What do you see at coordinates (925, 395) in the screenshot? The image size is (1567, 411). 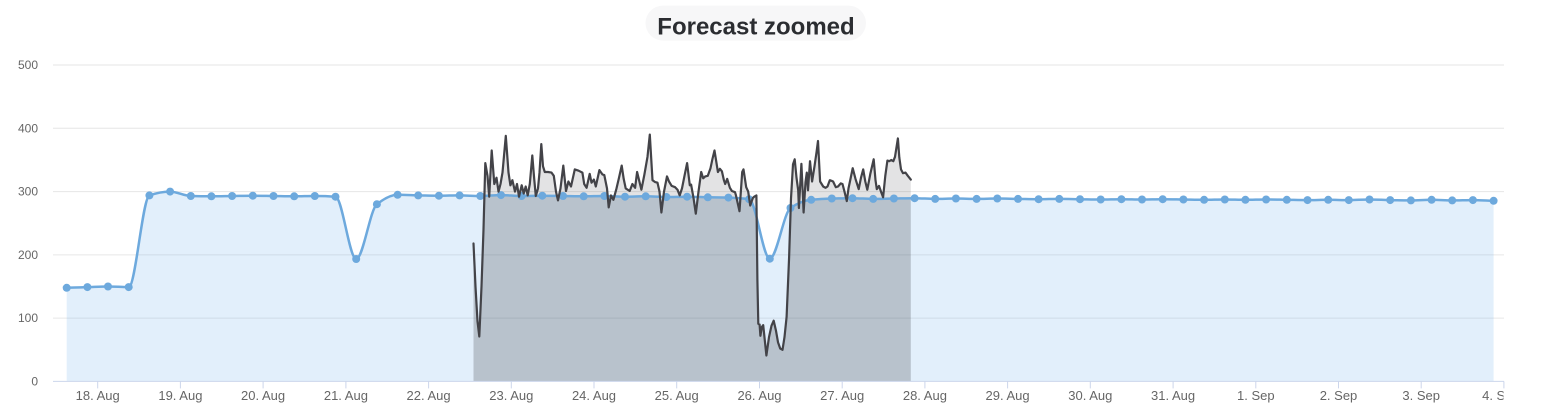 I see `svg-text: 28. Aug` at bounding box center [925, 395].